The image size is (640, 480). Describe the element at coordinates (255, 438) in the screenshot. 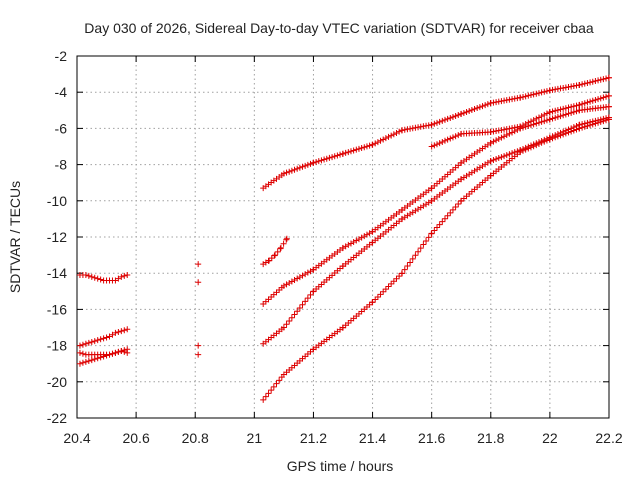

I see `x-tick-label: 21` at that location.